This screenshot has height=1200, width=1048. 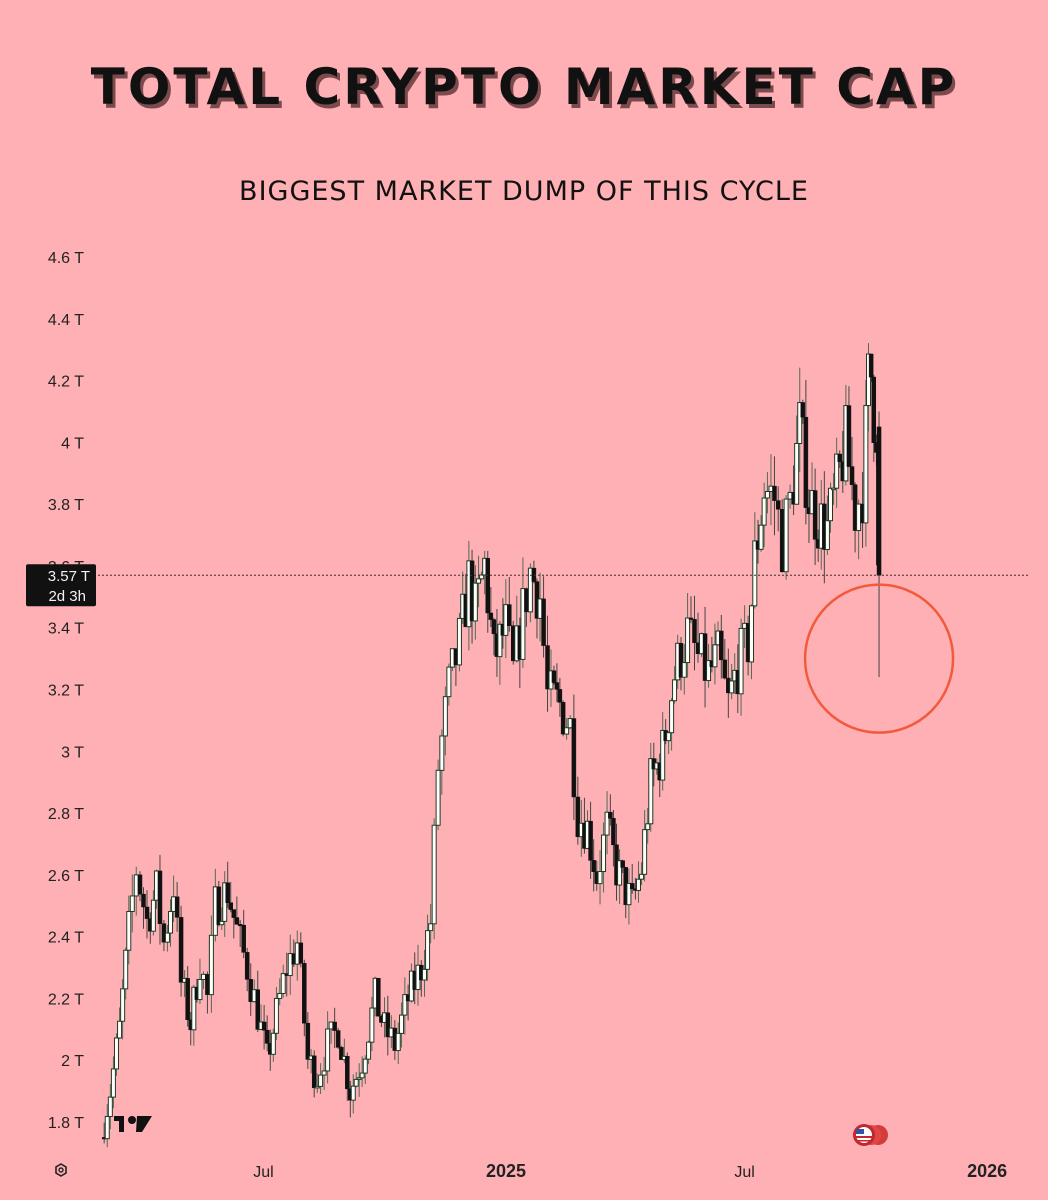 What do you see at coordinates (66, 999) in the screenshot?
I see `y-tick-label: 2.2 T` at bounding box center [66, 999].